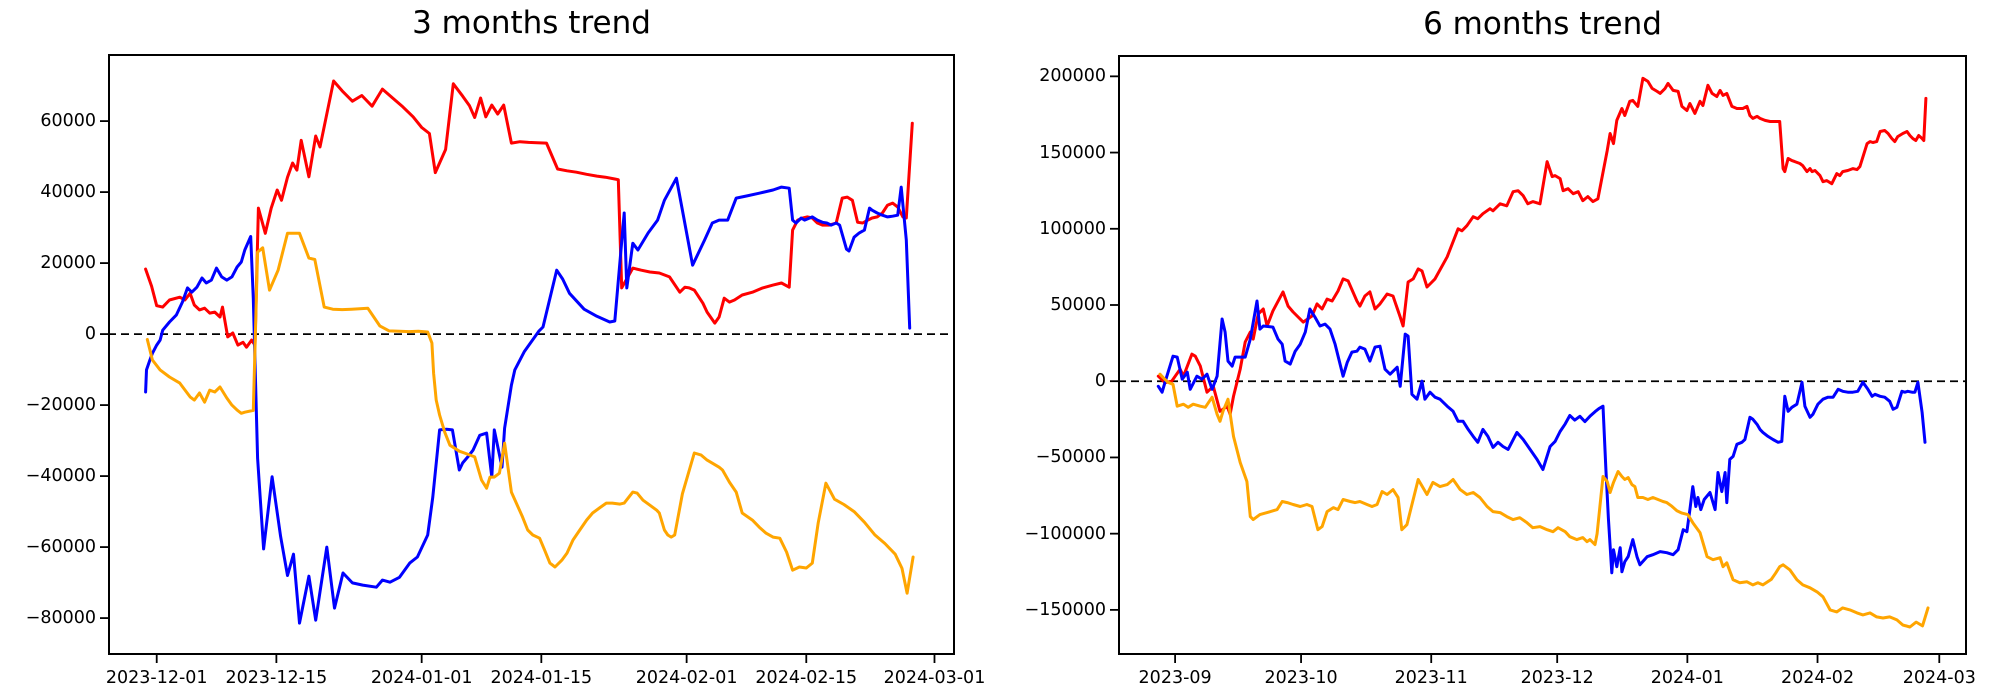 The image size is (2000, 700). What do you see at coordinates (1301, 678) in the screenshot?
I see `x-tick-label: 2023-10` at bounding box center [1301, 678].